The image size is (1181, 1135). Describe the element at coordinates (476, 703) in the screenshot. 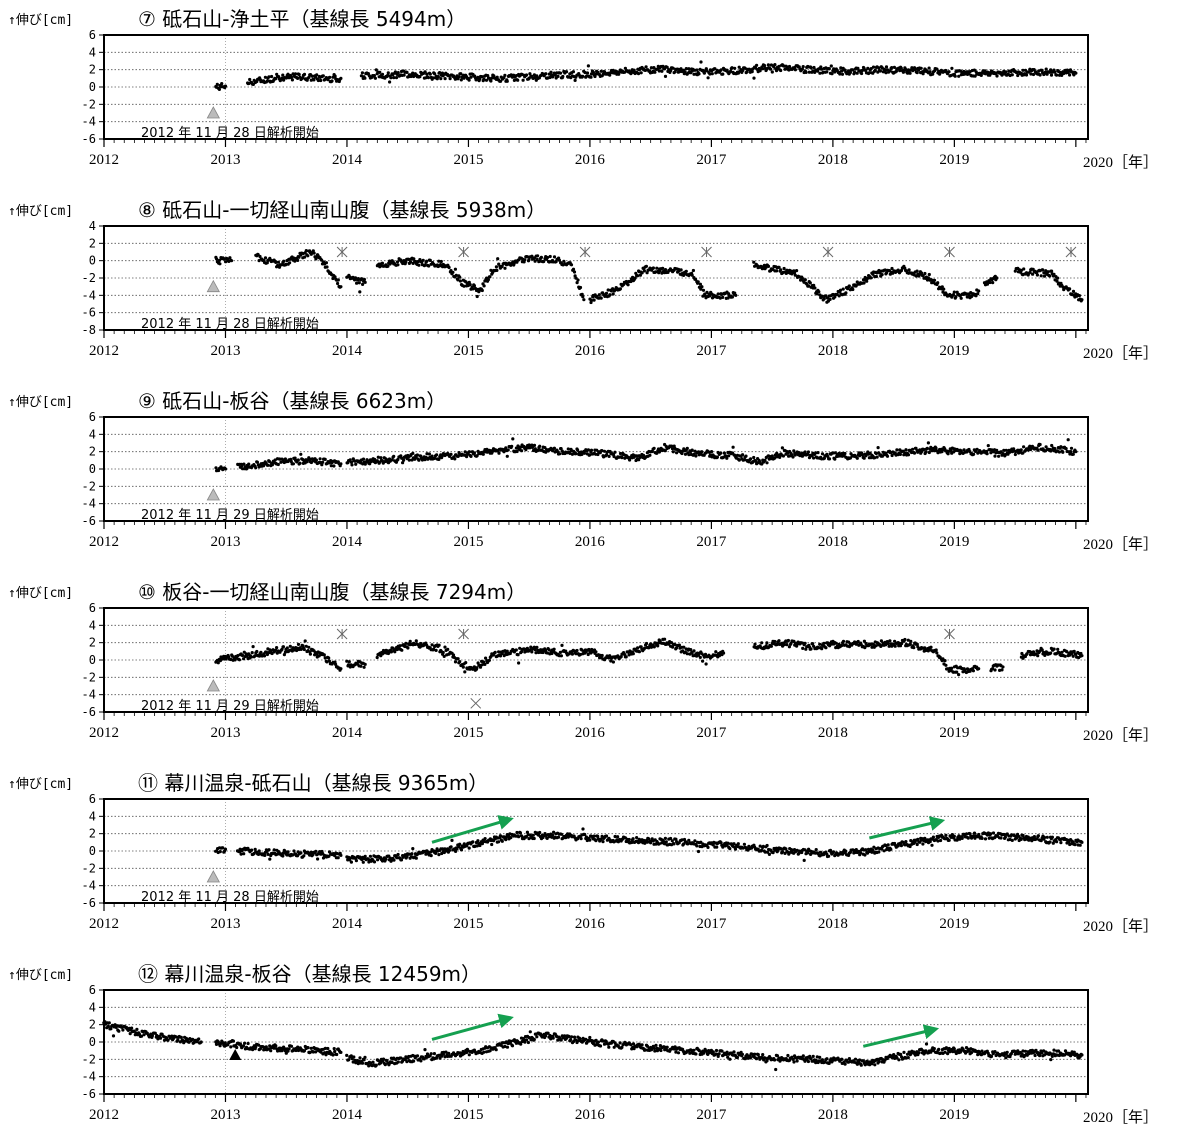

I see `outlier-marker` at that location.